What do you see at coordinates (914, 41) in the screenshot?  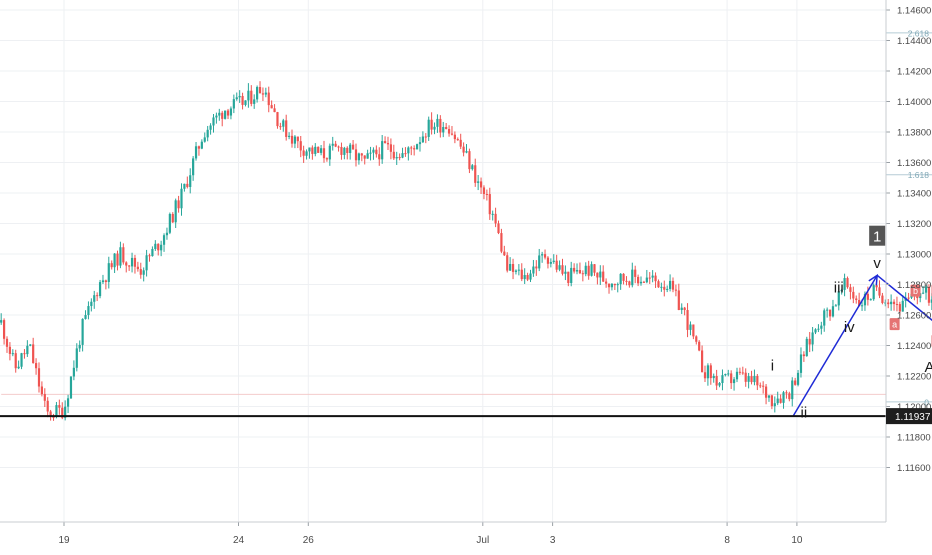 I see `price-tick-label: 1.14400` at bounding box center [914, 41].